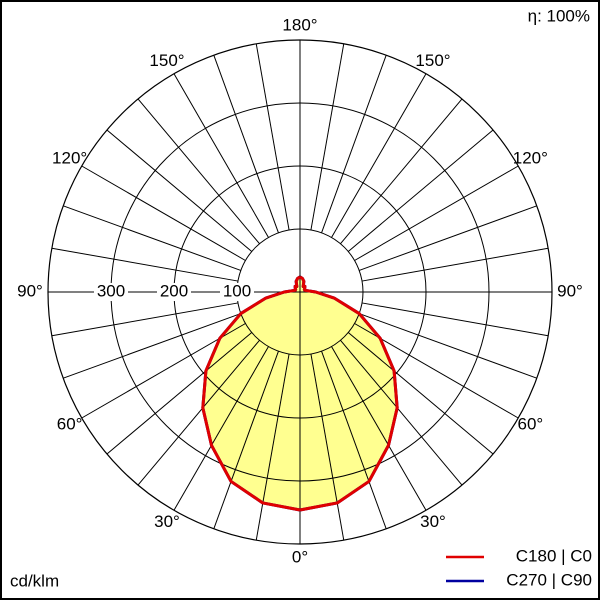 The image size is (600, 600). I want to click on angle-label: 180°, so click(299, 24).